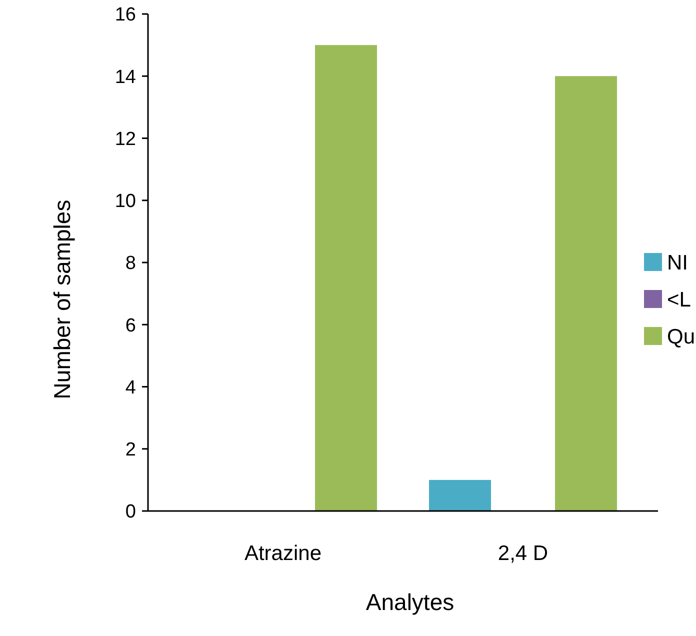 The height and width of the screenshot is (636, 696). Describe the element at coordinates (130, 387) in the screenshot. I see `y-tick-label: 4` at that location.